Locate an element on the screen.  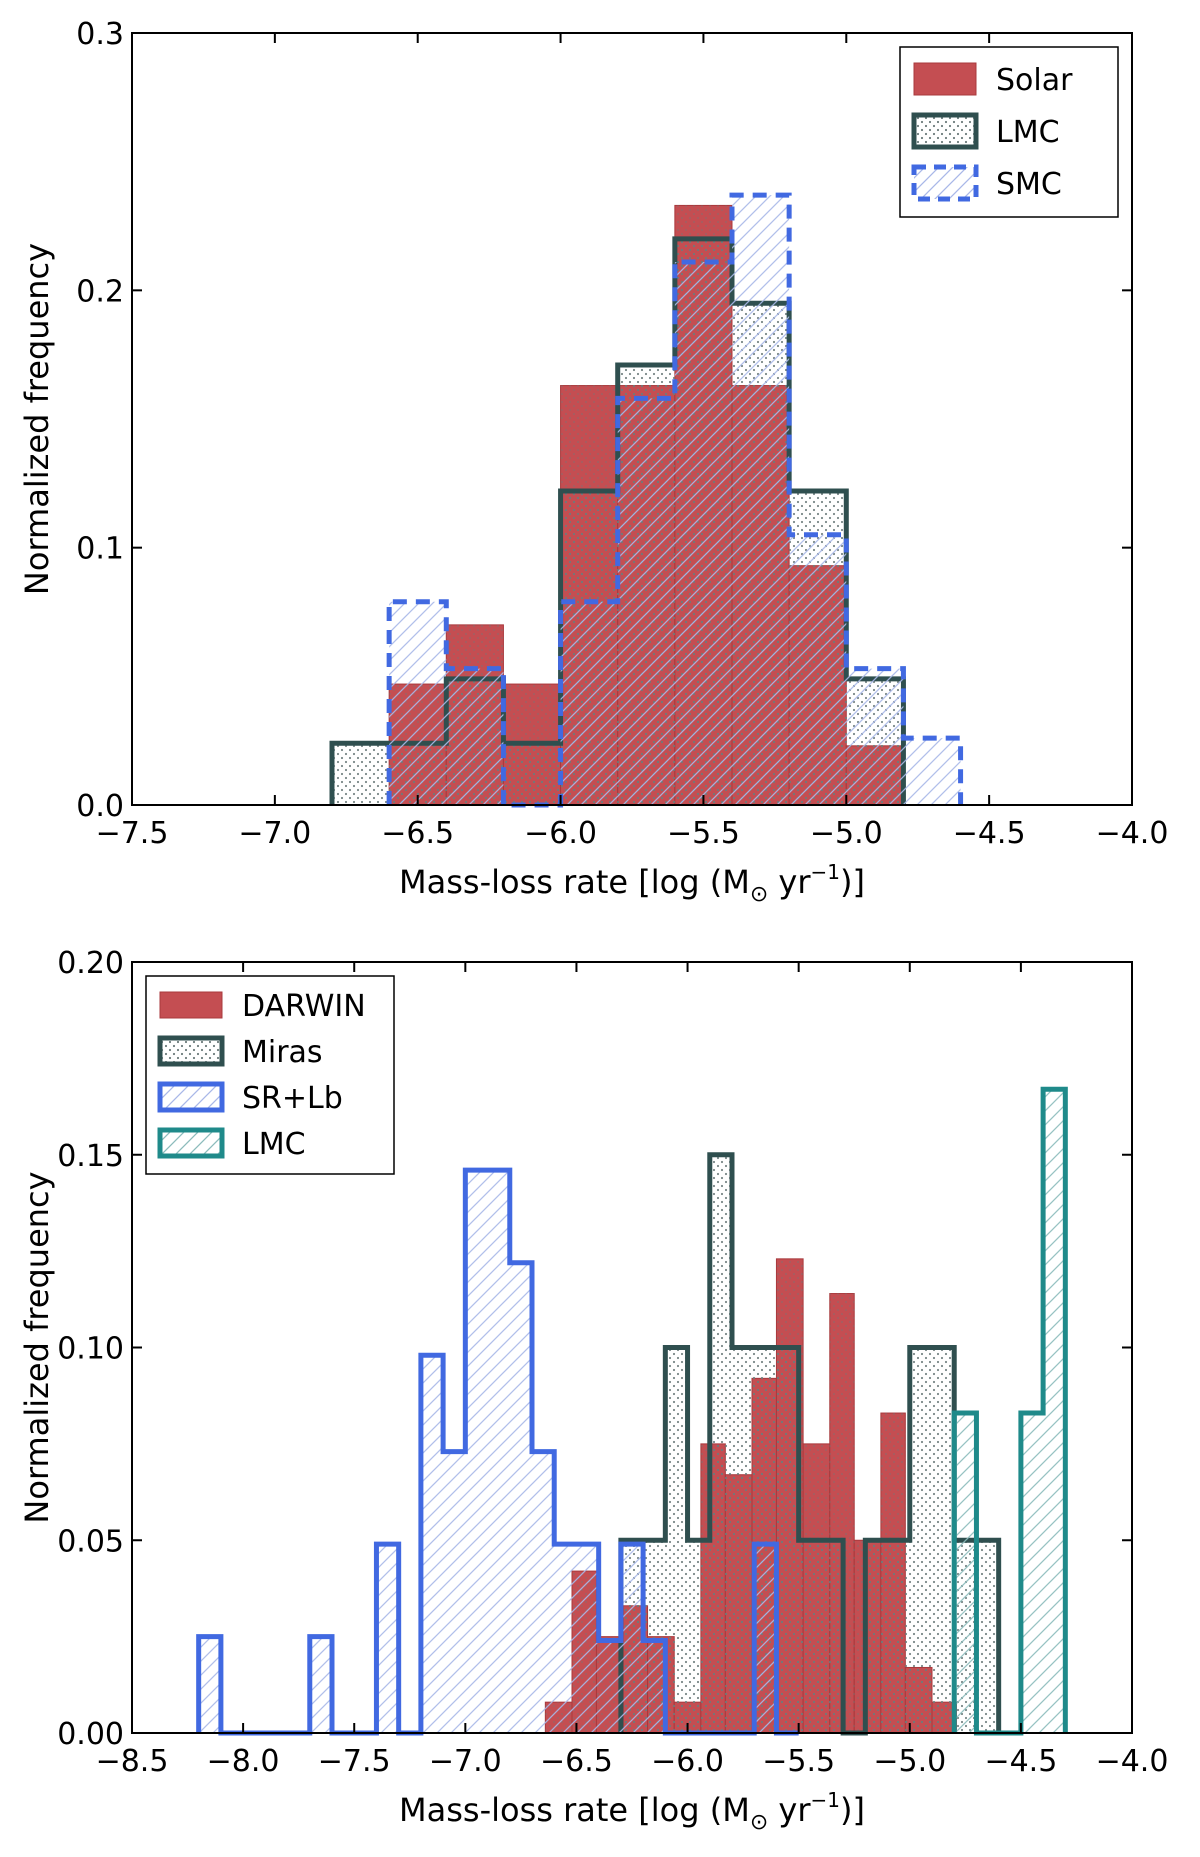
bottom-legend-item-miras: Miras is located at coordinates (240, 1052).